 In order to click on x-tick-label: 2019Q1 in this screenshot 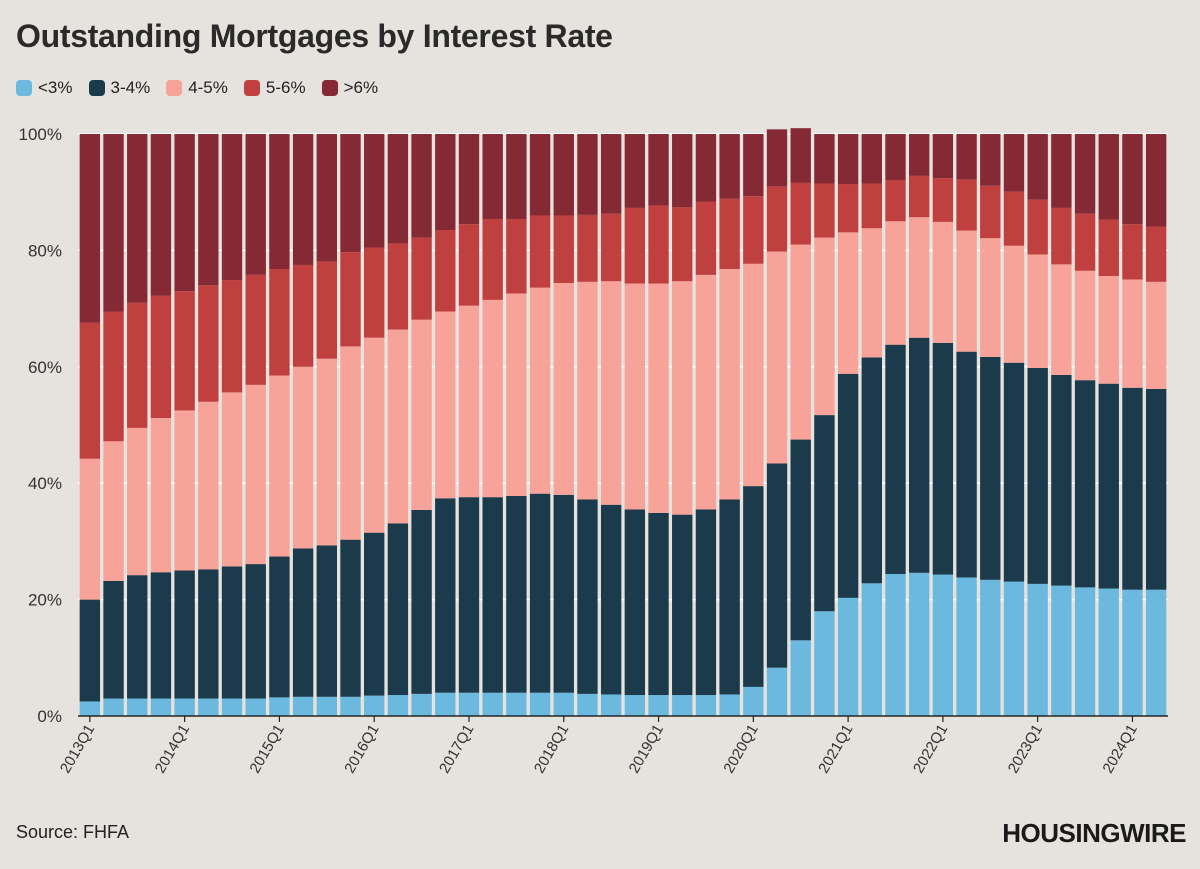, I will do `click(646, 749)`.